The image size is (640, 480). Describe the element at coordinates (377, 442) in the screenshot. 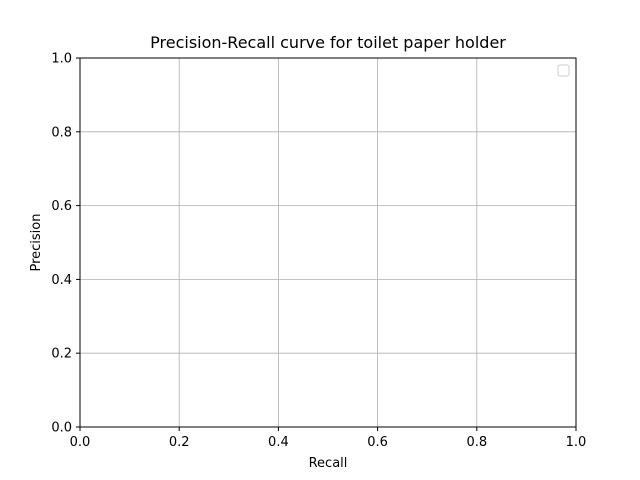

I see `x-tick-label: 0.6` at that location.